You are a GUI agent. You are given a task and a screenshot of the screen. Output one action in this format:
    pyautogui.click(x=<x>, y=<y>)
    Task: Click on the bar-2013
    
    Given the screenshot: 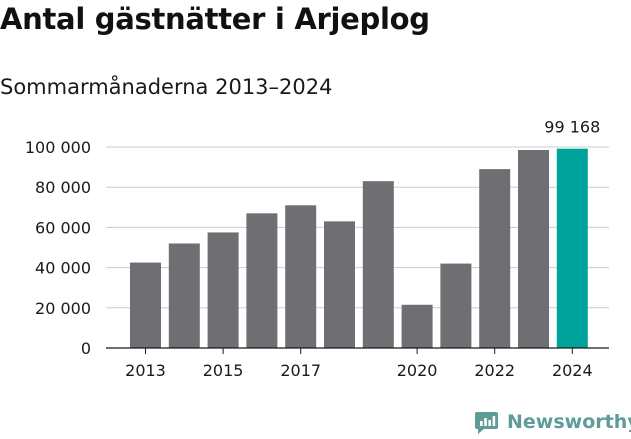 What is the action you would take?
    pyautogui.click(x=145, y=305)
    